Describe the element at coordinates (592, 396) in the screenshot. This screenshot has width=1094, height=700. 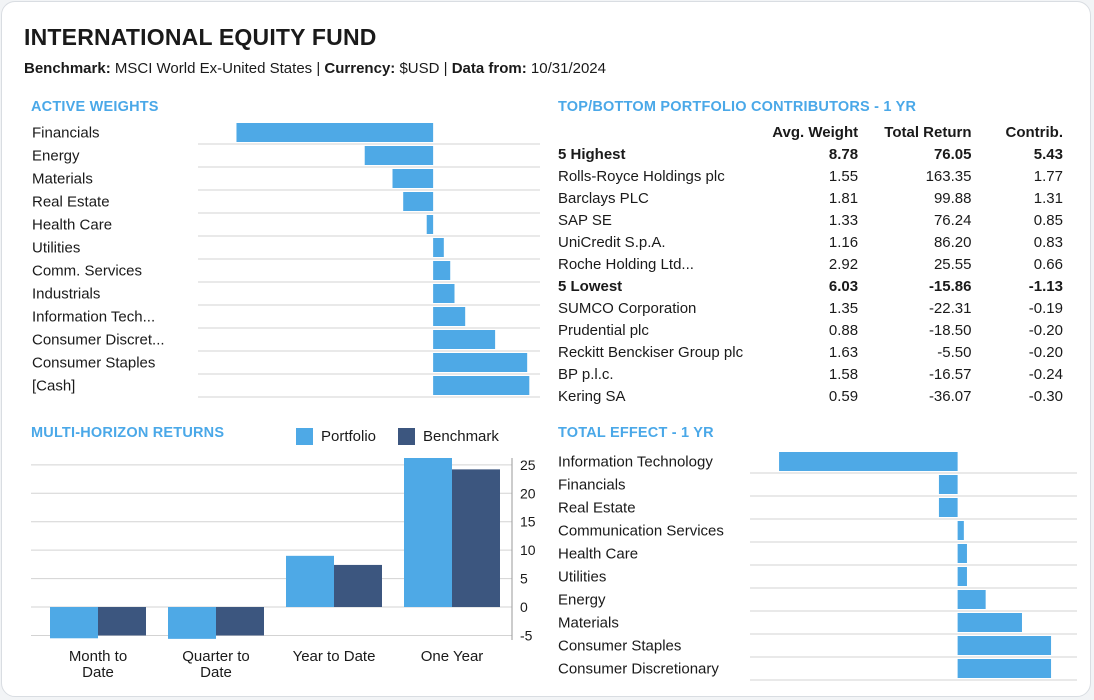
I see `holding-name: Kering SA` at that location.